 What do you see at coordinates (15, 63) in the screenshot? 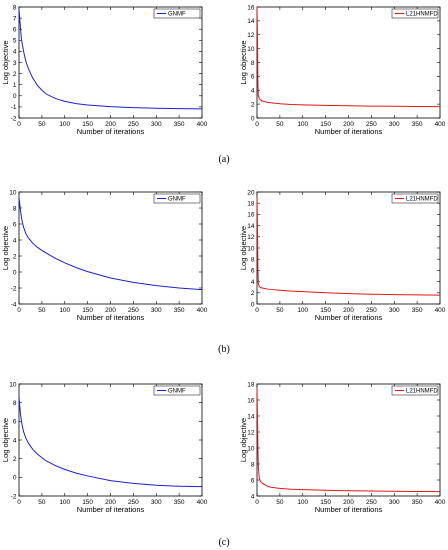
I see `y-tick-label: 3` at bounding box center [15, 63].